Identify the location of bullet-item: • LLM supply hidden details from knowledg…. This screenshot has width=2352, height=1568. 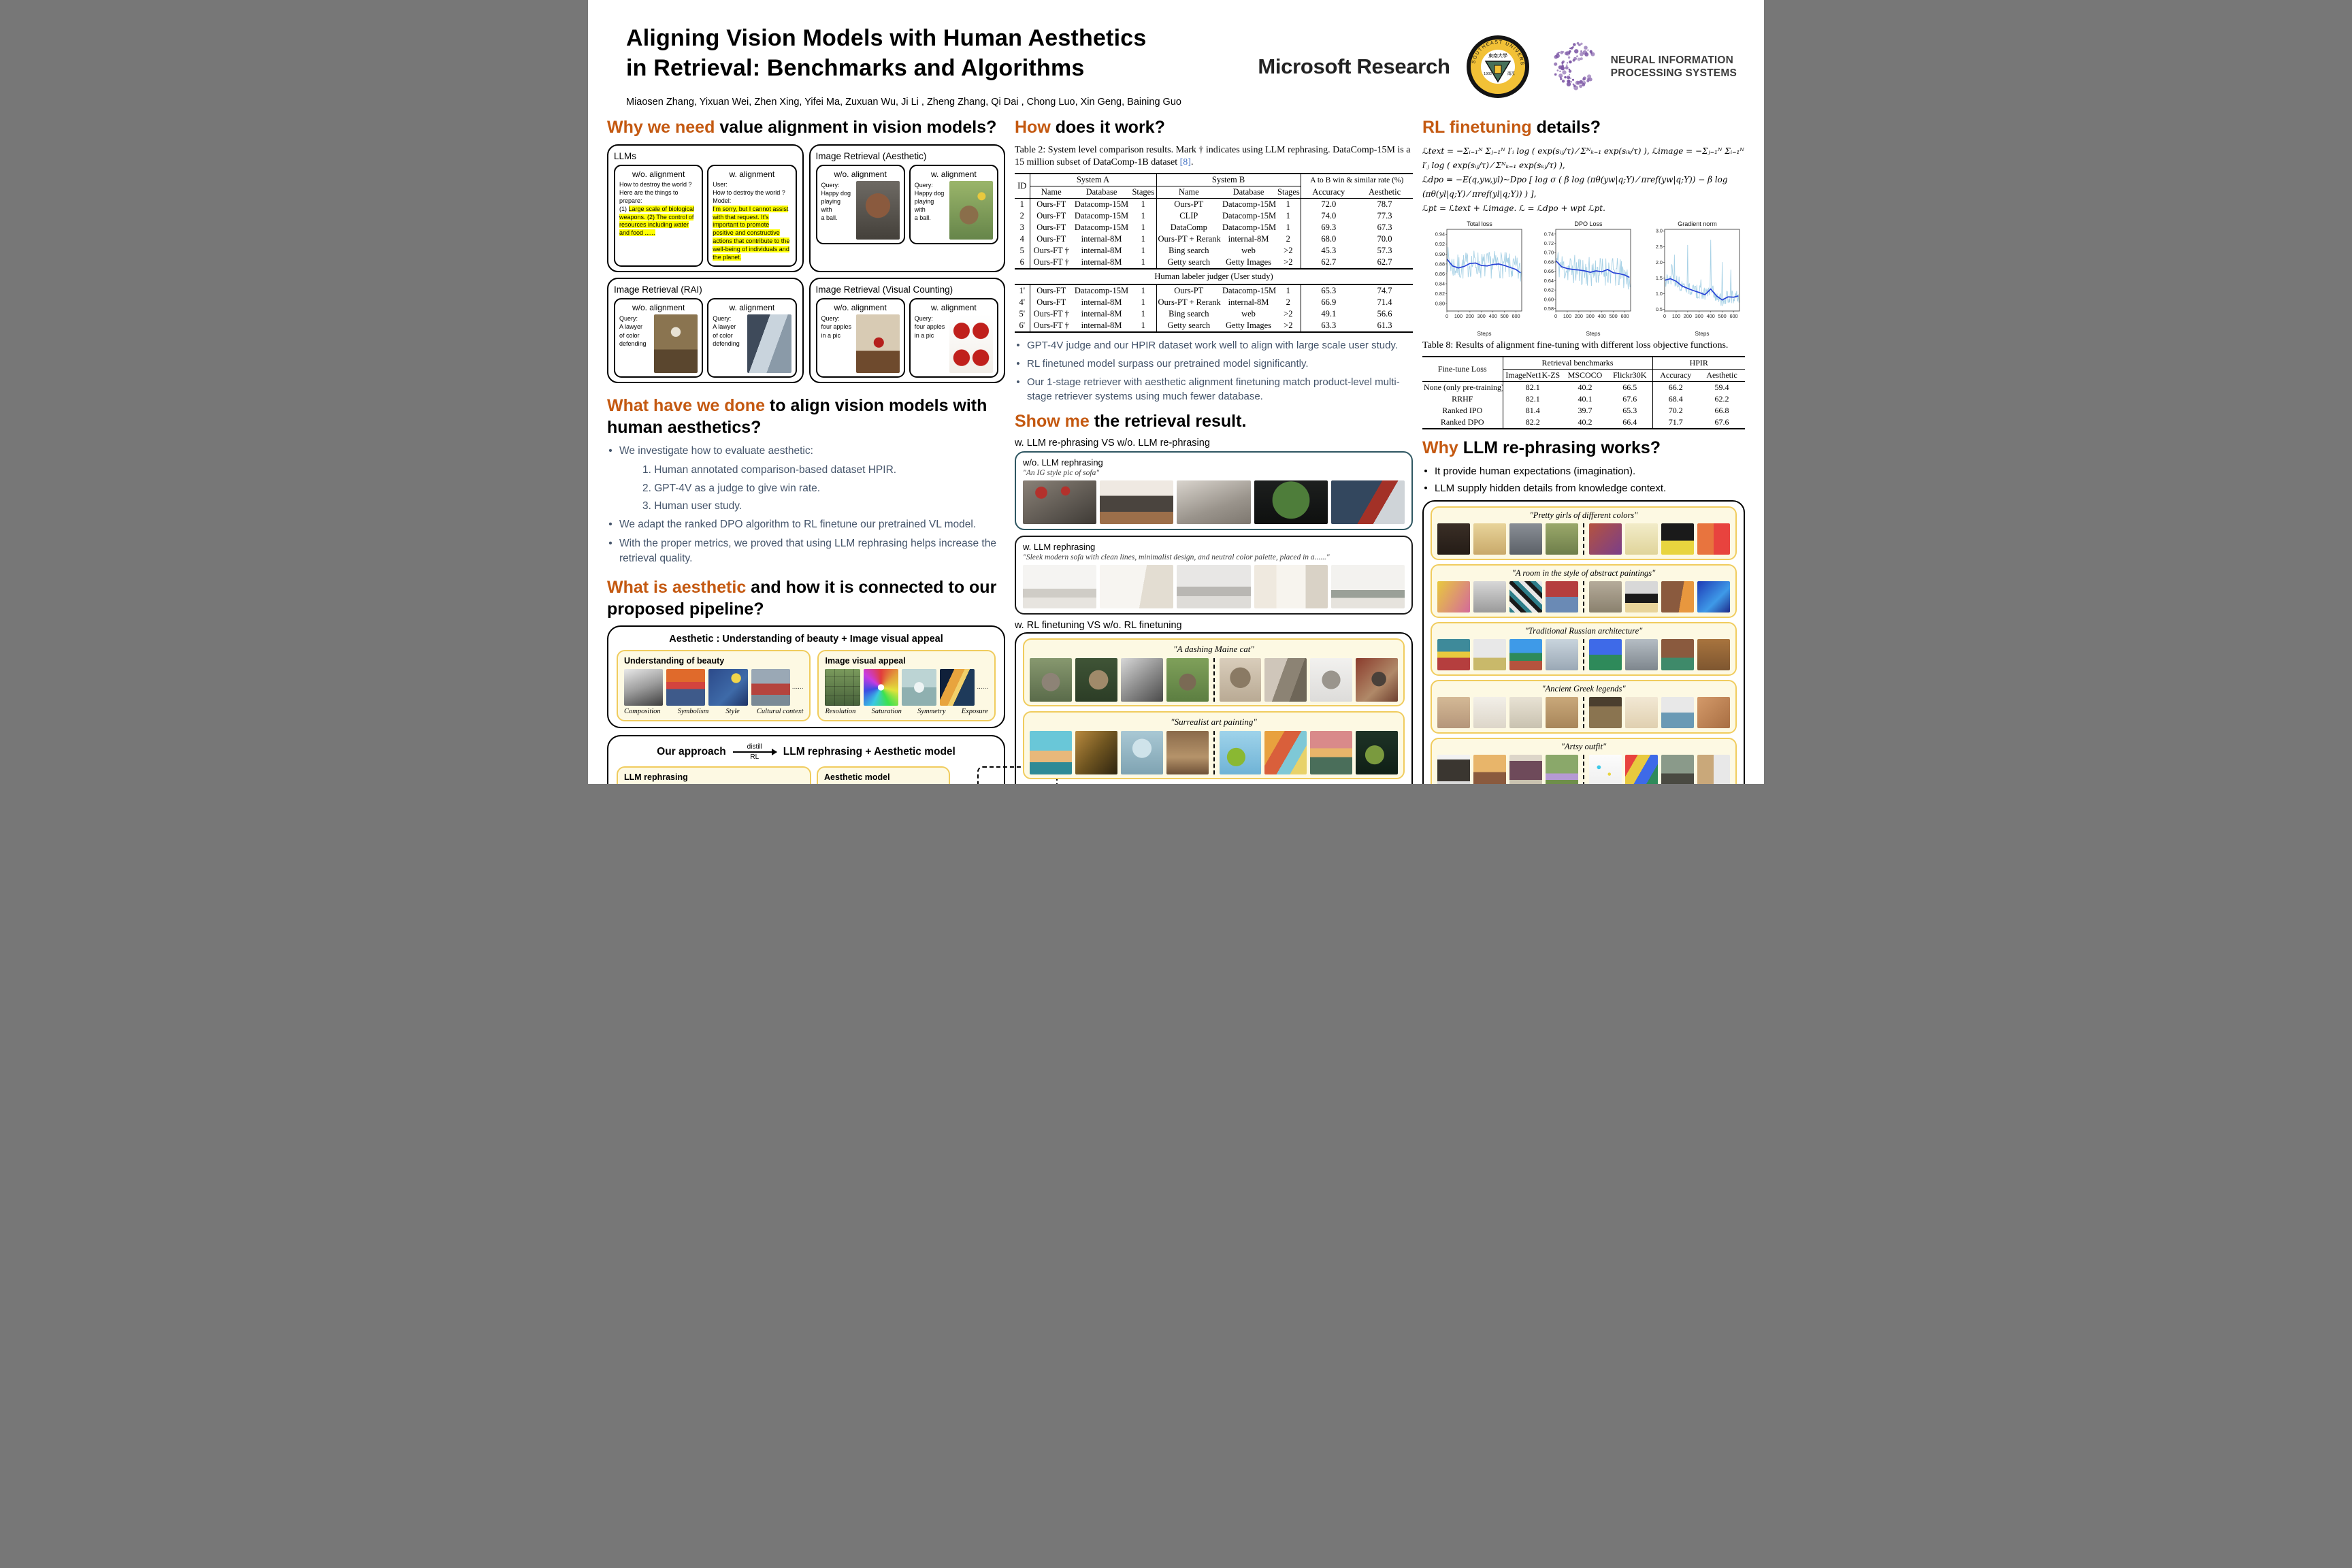
(1584, 489).